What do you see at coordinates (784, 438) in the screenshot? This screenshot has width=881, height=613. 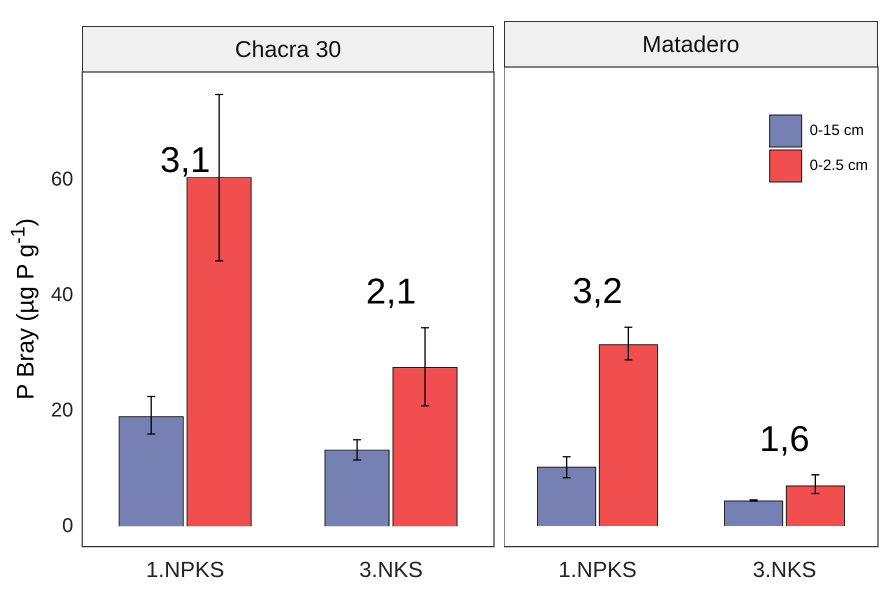 I see `annotation: 1,6` at bounding box center [784, 438].